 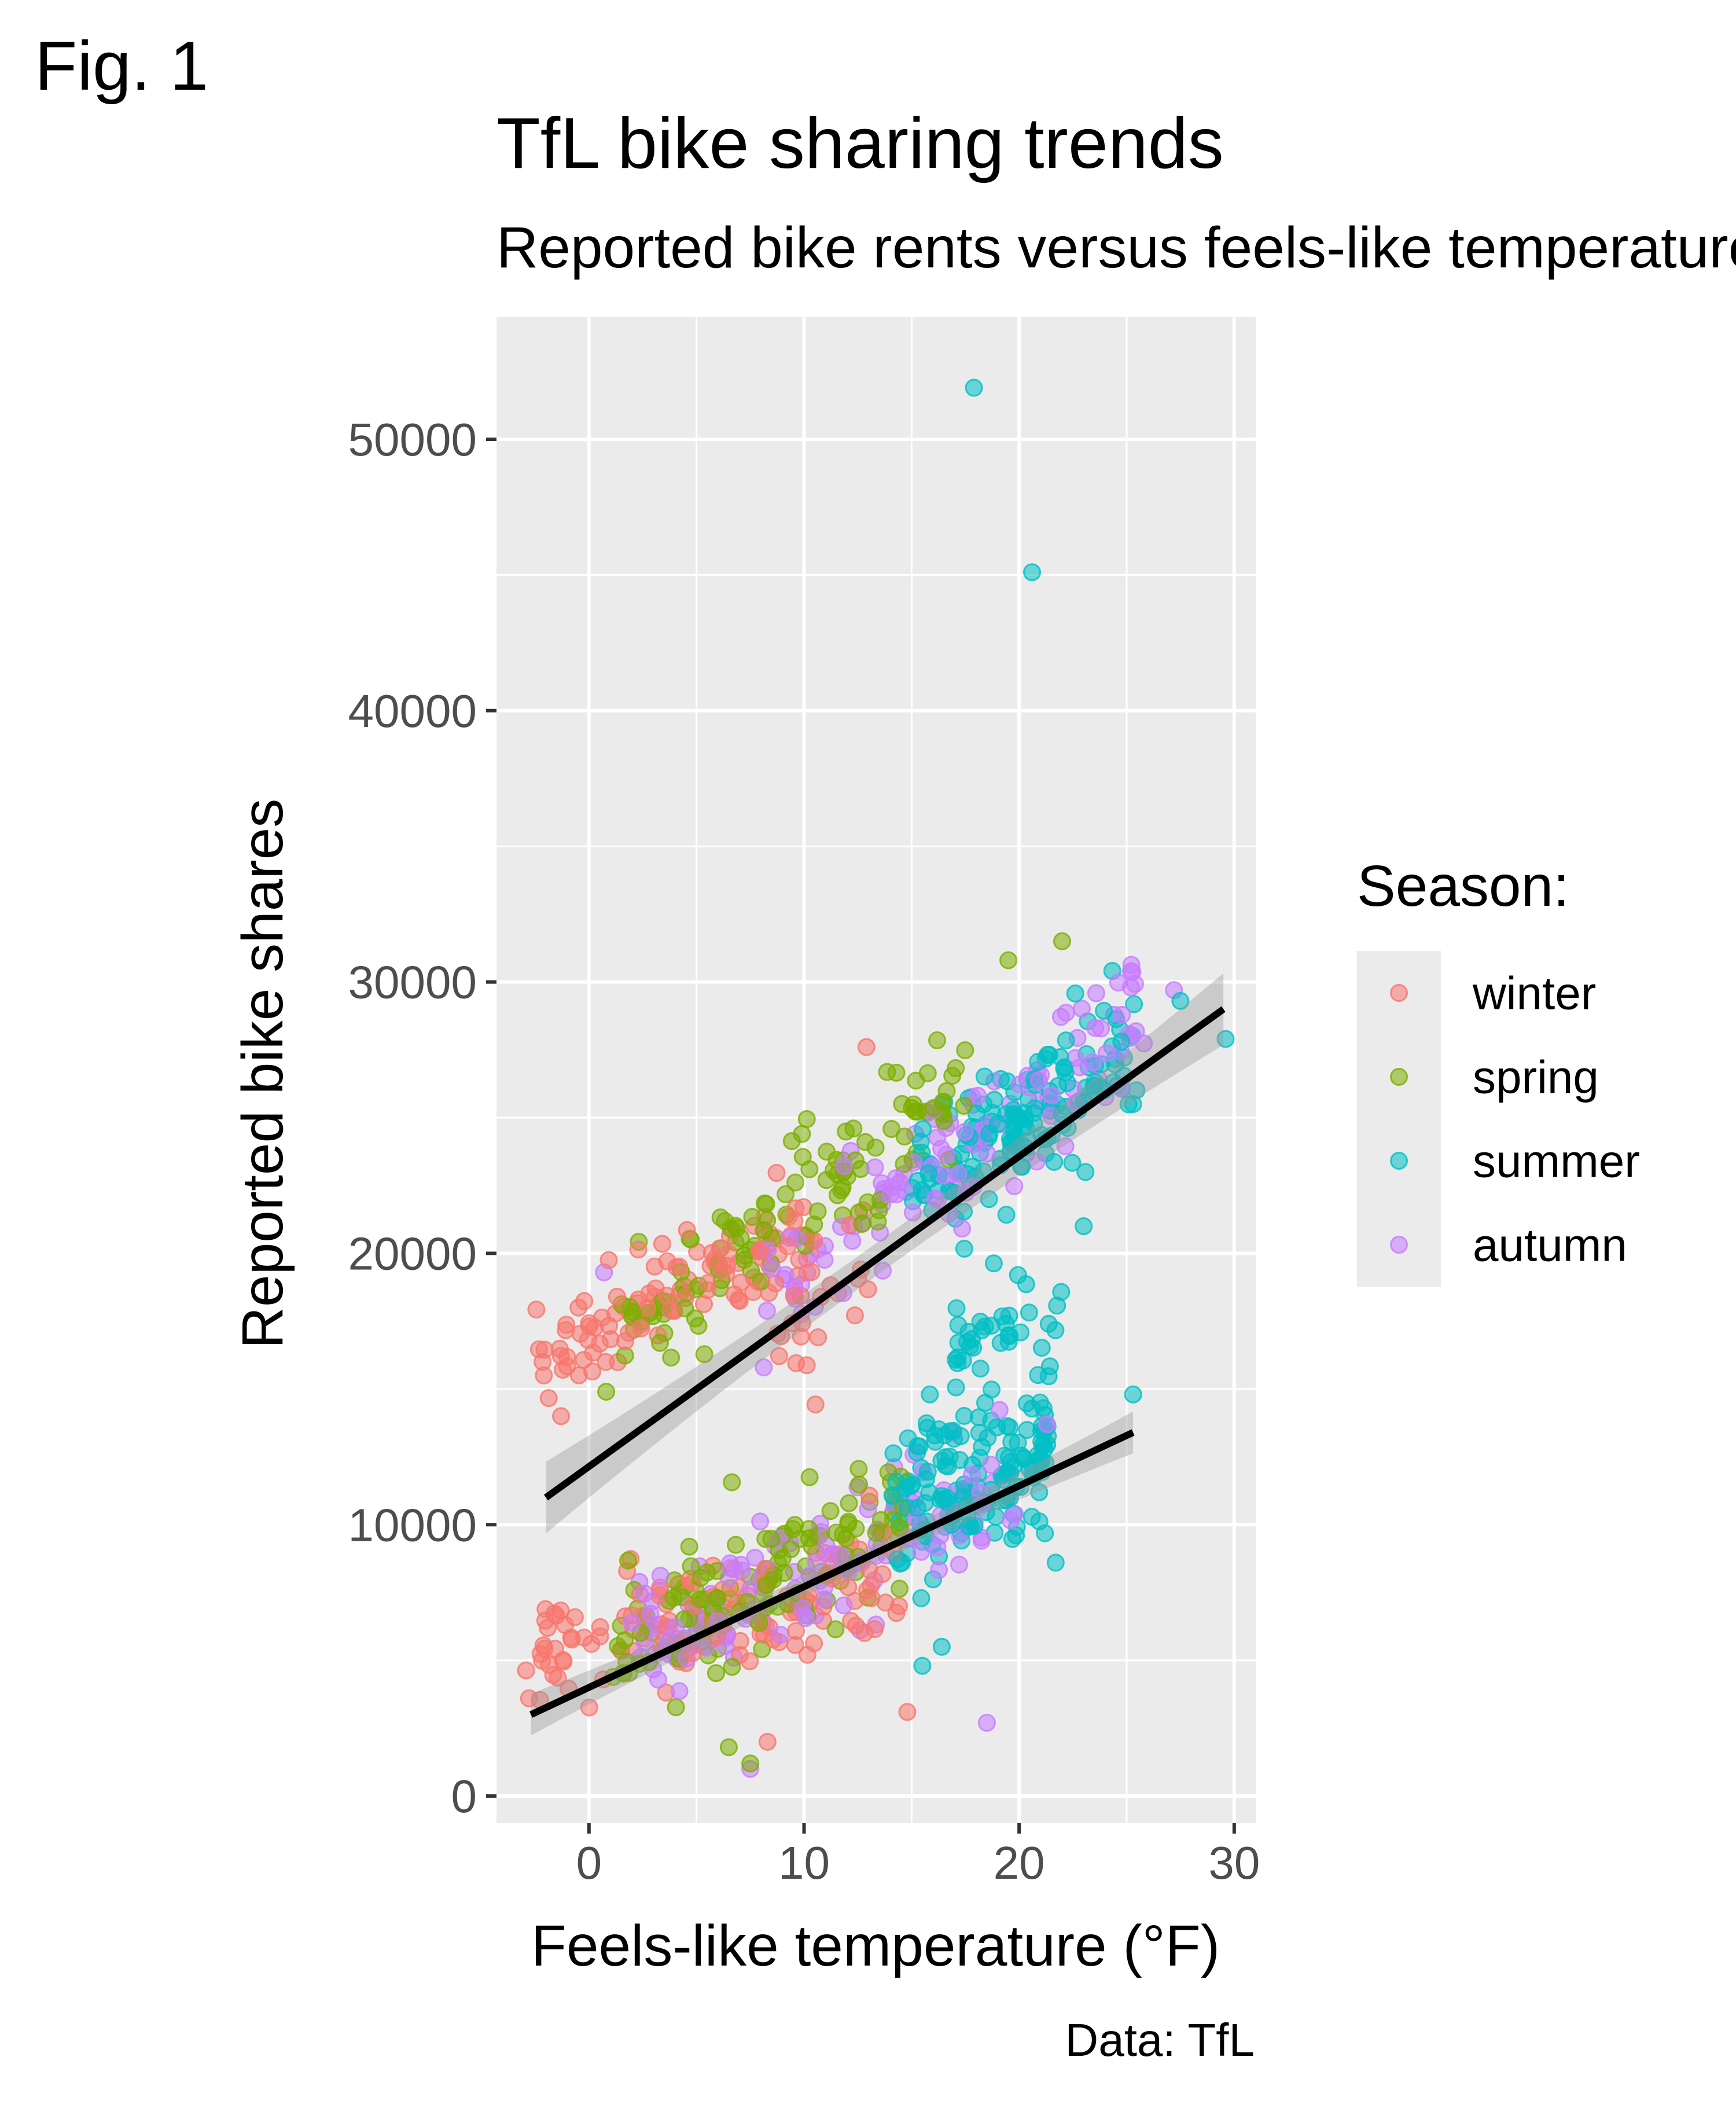 What do you see at coordinates (1550, 1245) in the screenshot?
I see `legend-label-autumn: autumn` at bounding box center [1550, 1245].